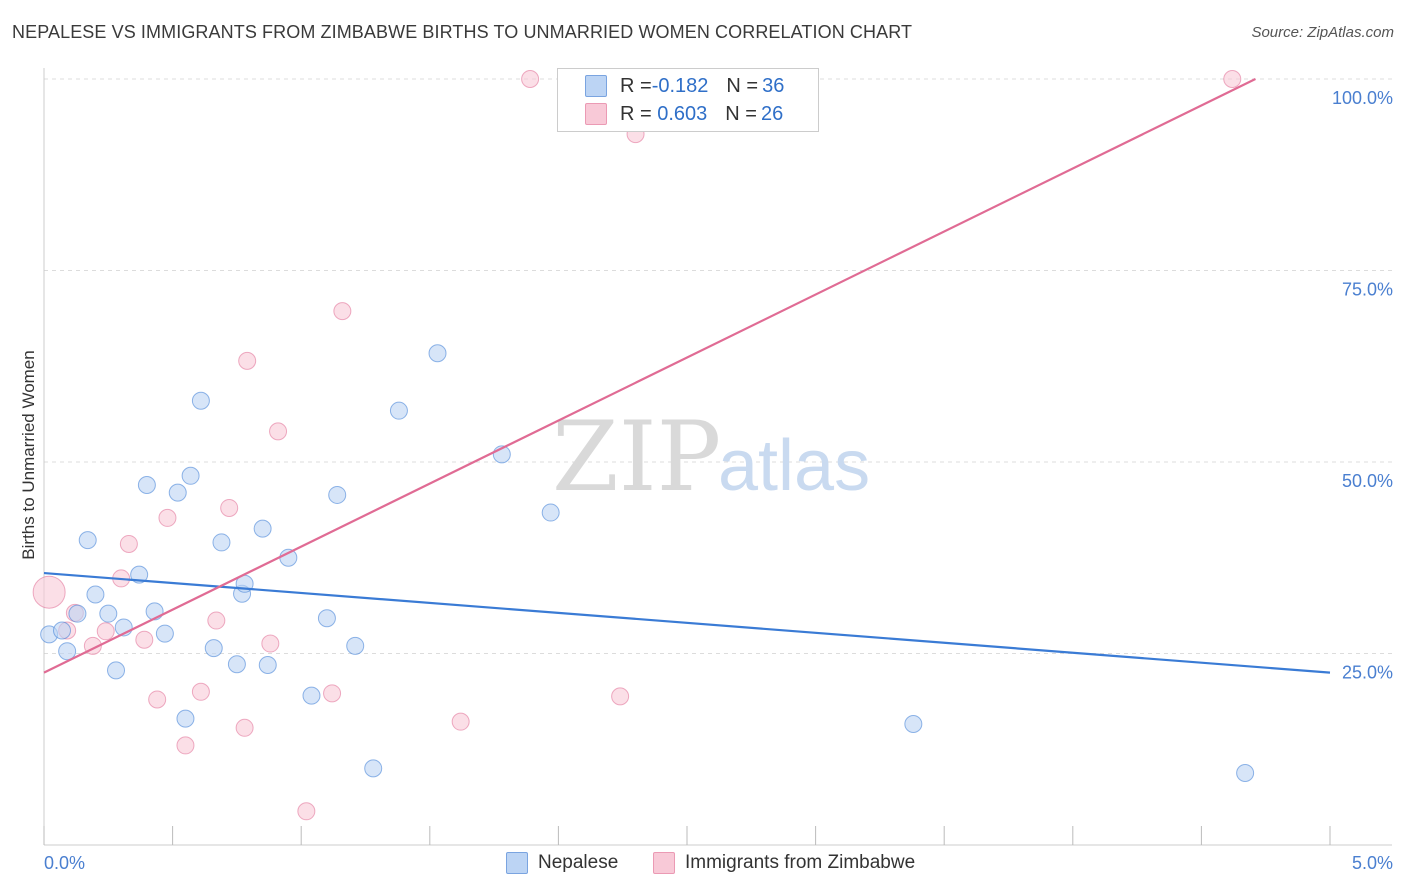 The image size is (1406, 892). Describe the element at coordinates (1367, 481) in the screenshot. I see `y-tick-label: 50.0%` at that location.